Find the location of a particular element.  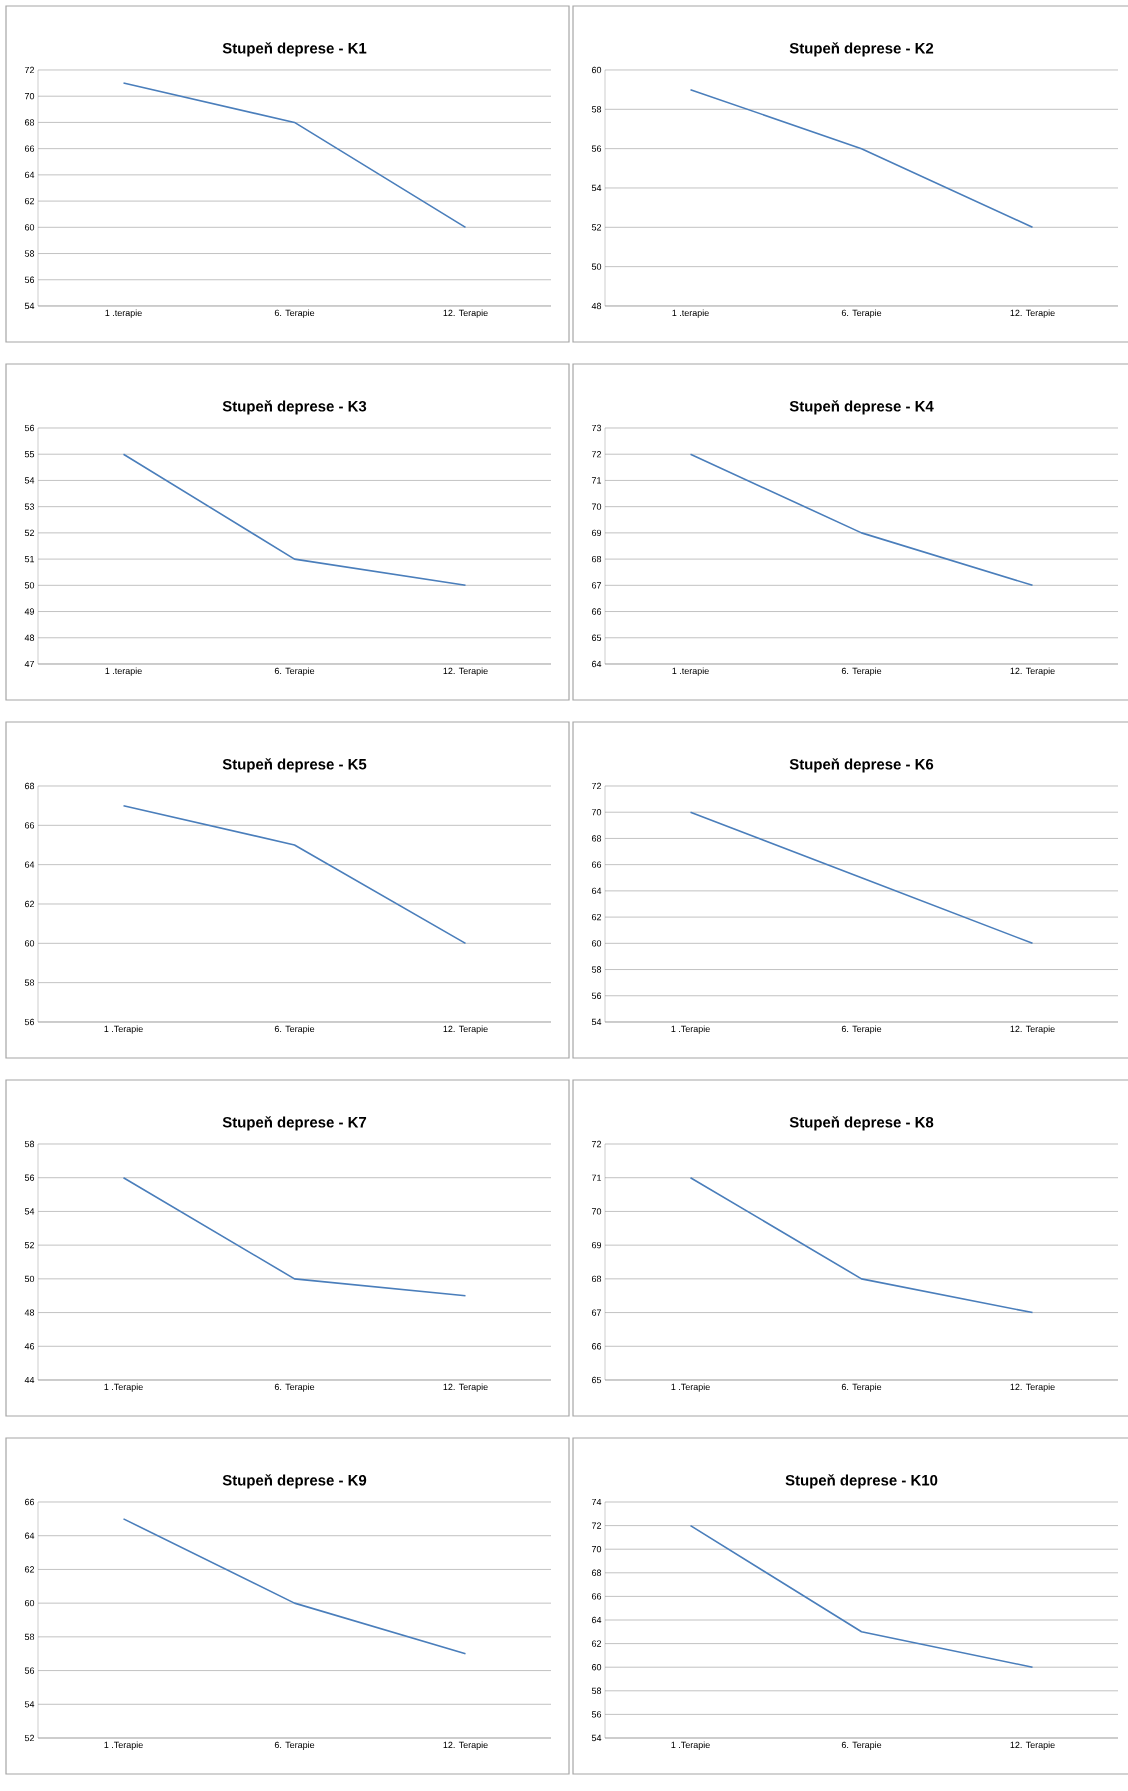

chart-title: Stupeň deprese - K6 is located at coordinates (861, 765).